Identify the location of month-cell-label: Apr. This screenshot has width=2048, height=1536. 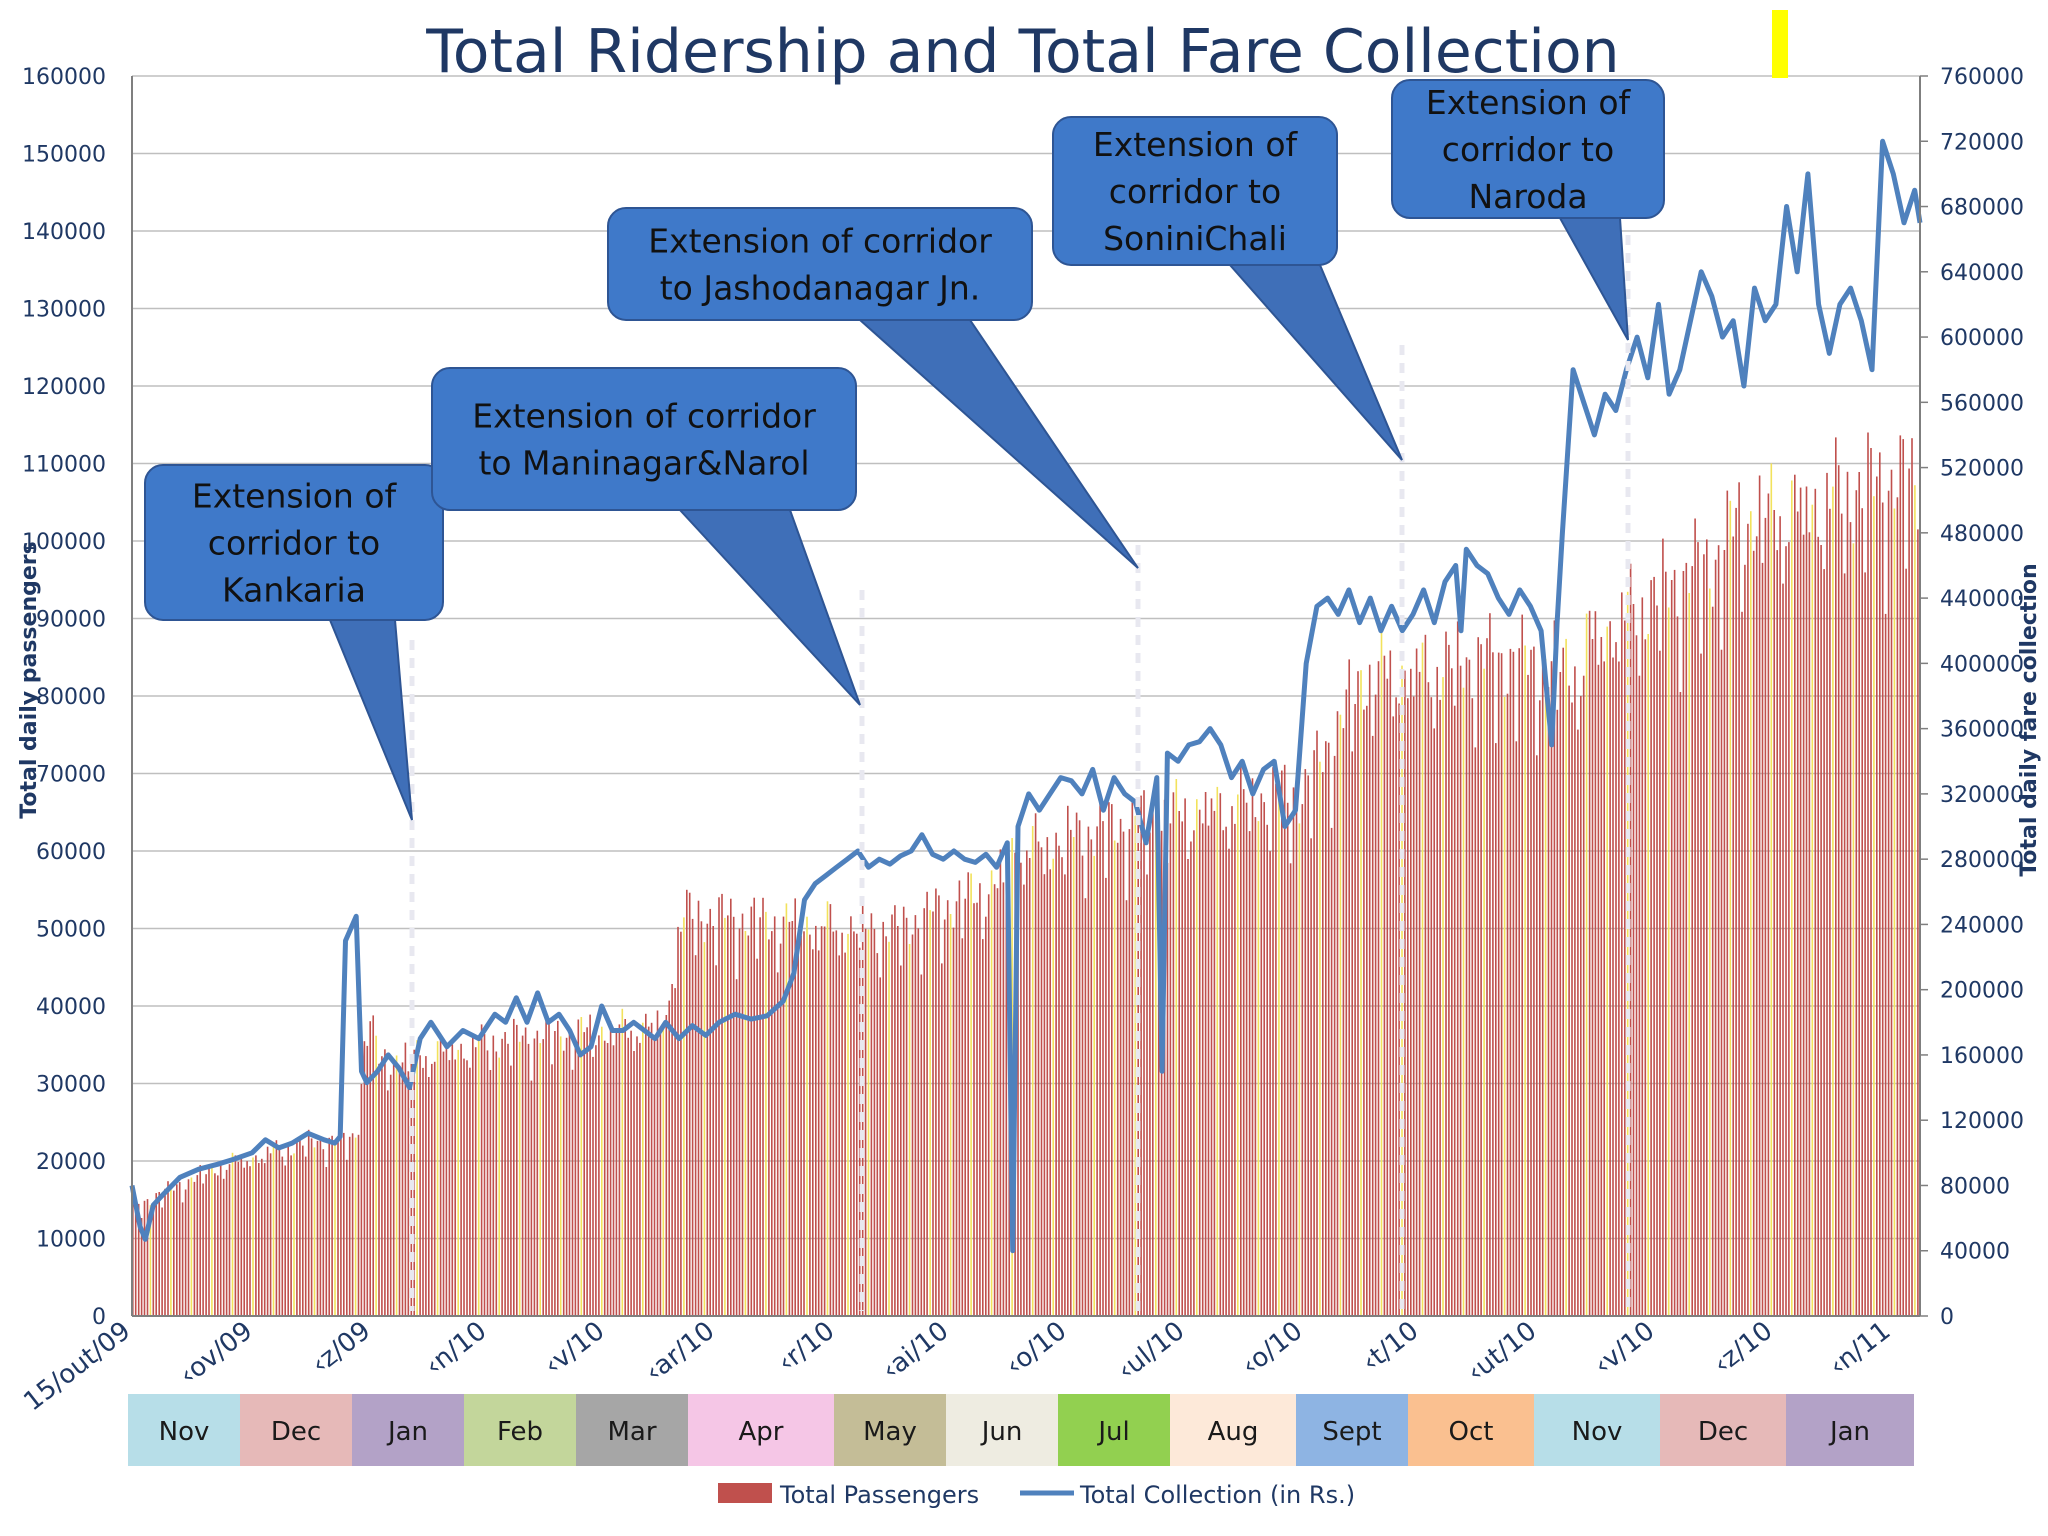
(761, 1432).